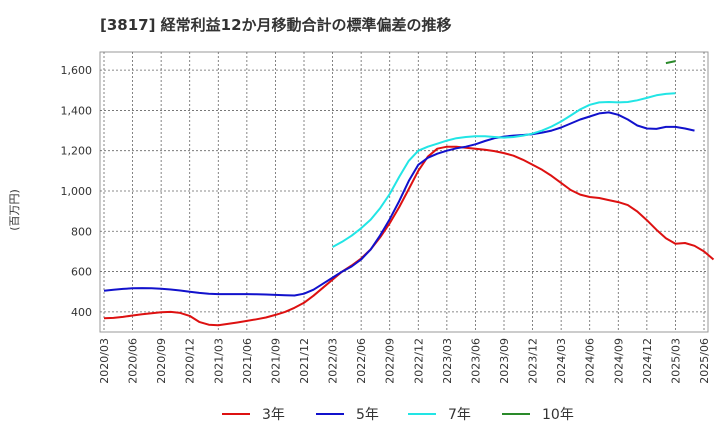 The height and width of the screenshot is (440, 720). Describe the element at coordinates (675, 361) in the screenshot. I see `x-tick-label: 2025/03` at that location.